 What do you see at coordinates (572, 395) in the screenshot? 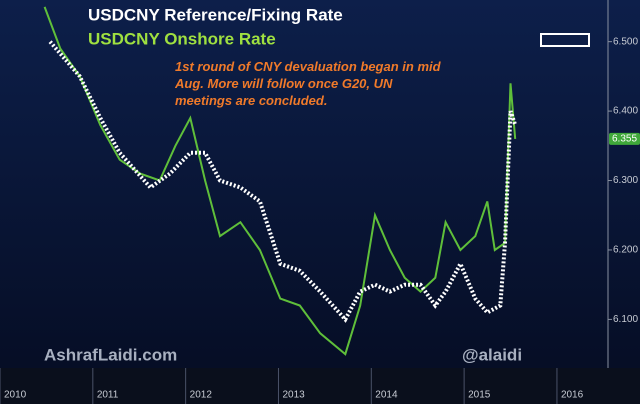
I see `x-tick-label: 2016` at bounding box center [572, 395].